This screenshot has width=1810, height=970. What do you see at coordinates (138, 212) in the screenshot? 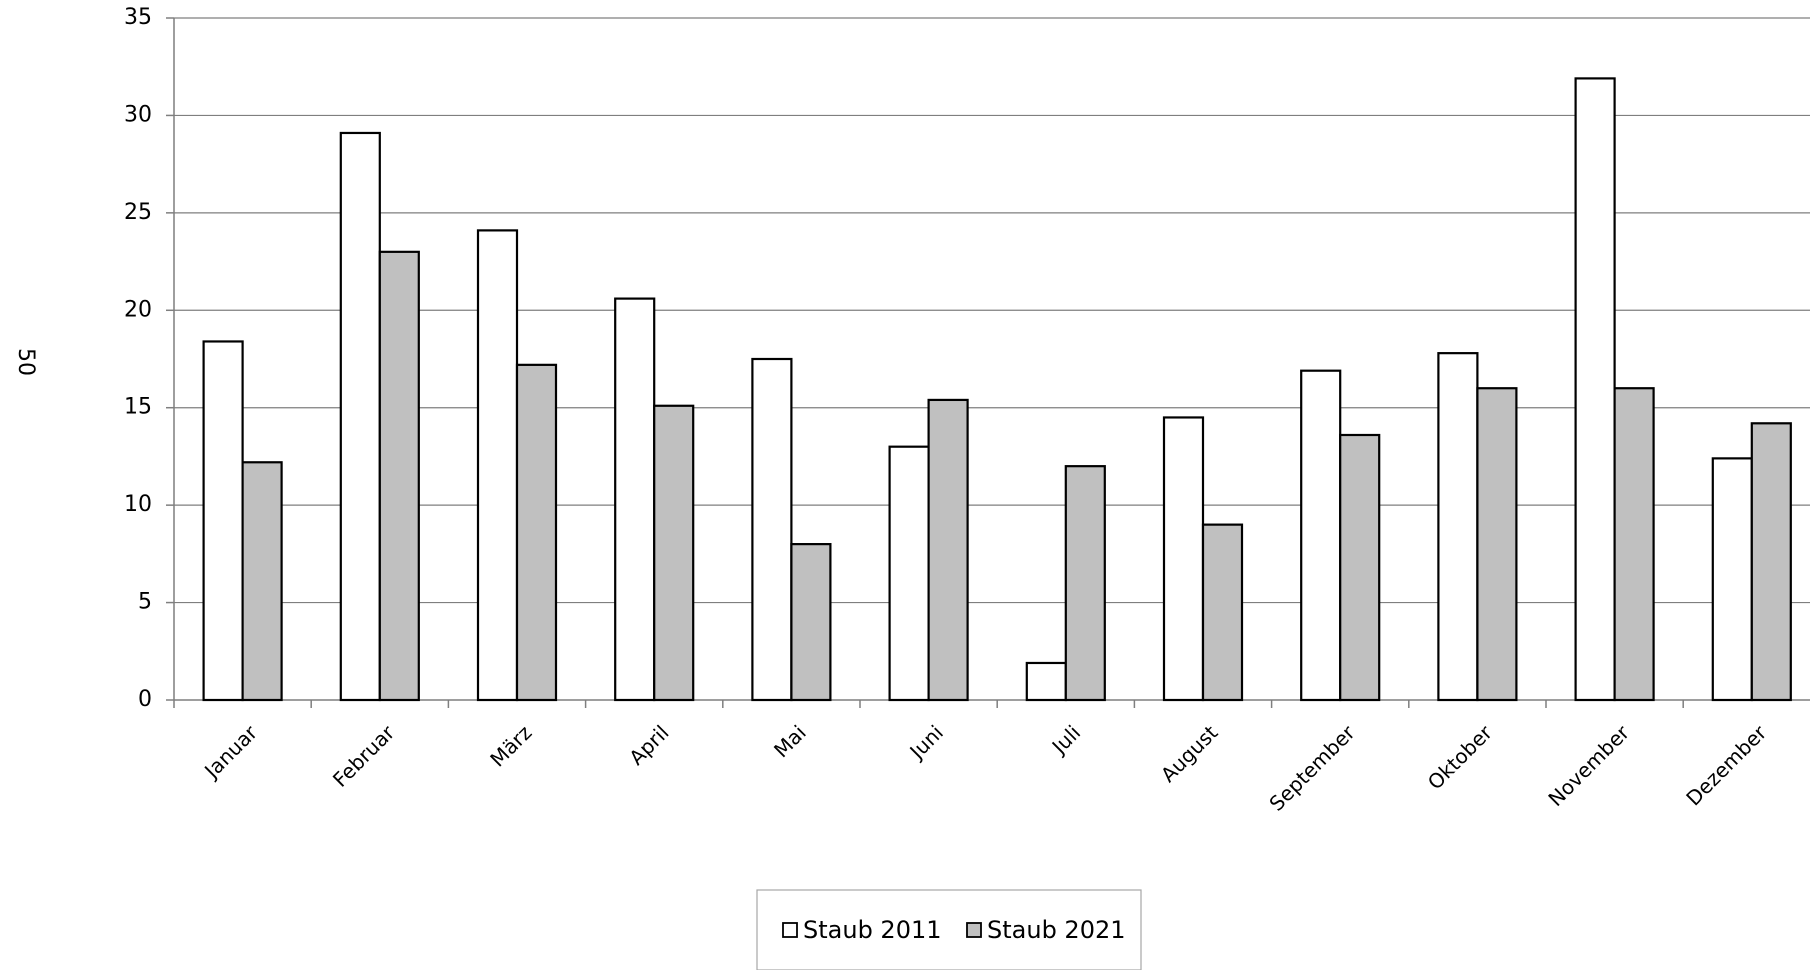
I see `y-tick-label: 25` at bounding box center [138, 212].